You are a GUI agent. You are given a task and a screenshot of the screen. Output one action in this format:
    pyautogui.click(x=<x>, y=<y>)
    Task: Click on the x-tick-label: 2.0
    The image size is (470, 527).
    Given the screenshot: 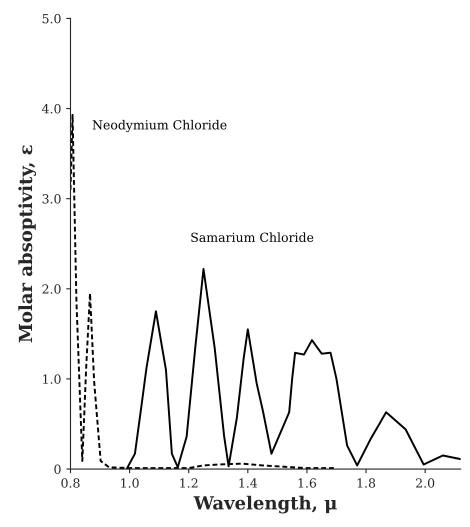 What is the action you would take?
    pyautogui.click(x=425, y=483)
    